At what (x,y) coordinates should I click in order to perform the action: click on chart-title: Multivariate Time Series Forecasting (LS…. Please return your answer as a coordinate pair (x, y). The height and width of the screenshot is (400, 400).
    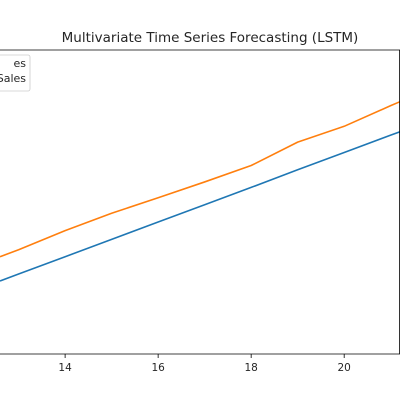
    Looking at the image, I should click on (210, 38).